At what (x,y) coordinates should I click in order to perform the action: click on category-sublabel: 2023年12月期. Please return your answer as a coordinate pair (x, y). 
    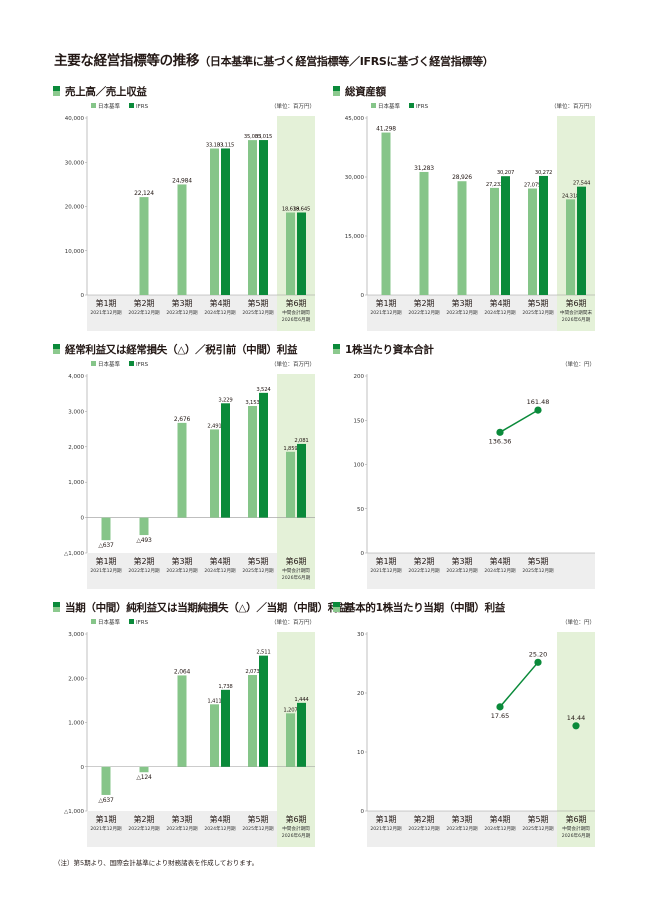
    Looking at the image, I should click on (462, 570).